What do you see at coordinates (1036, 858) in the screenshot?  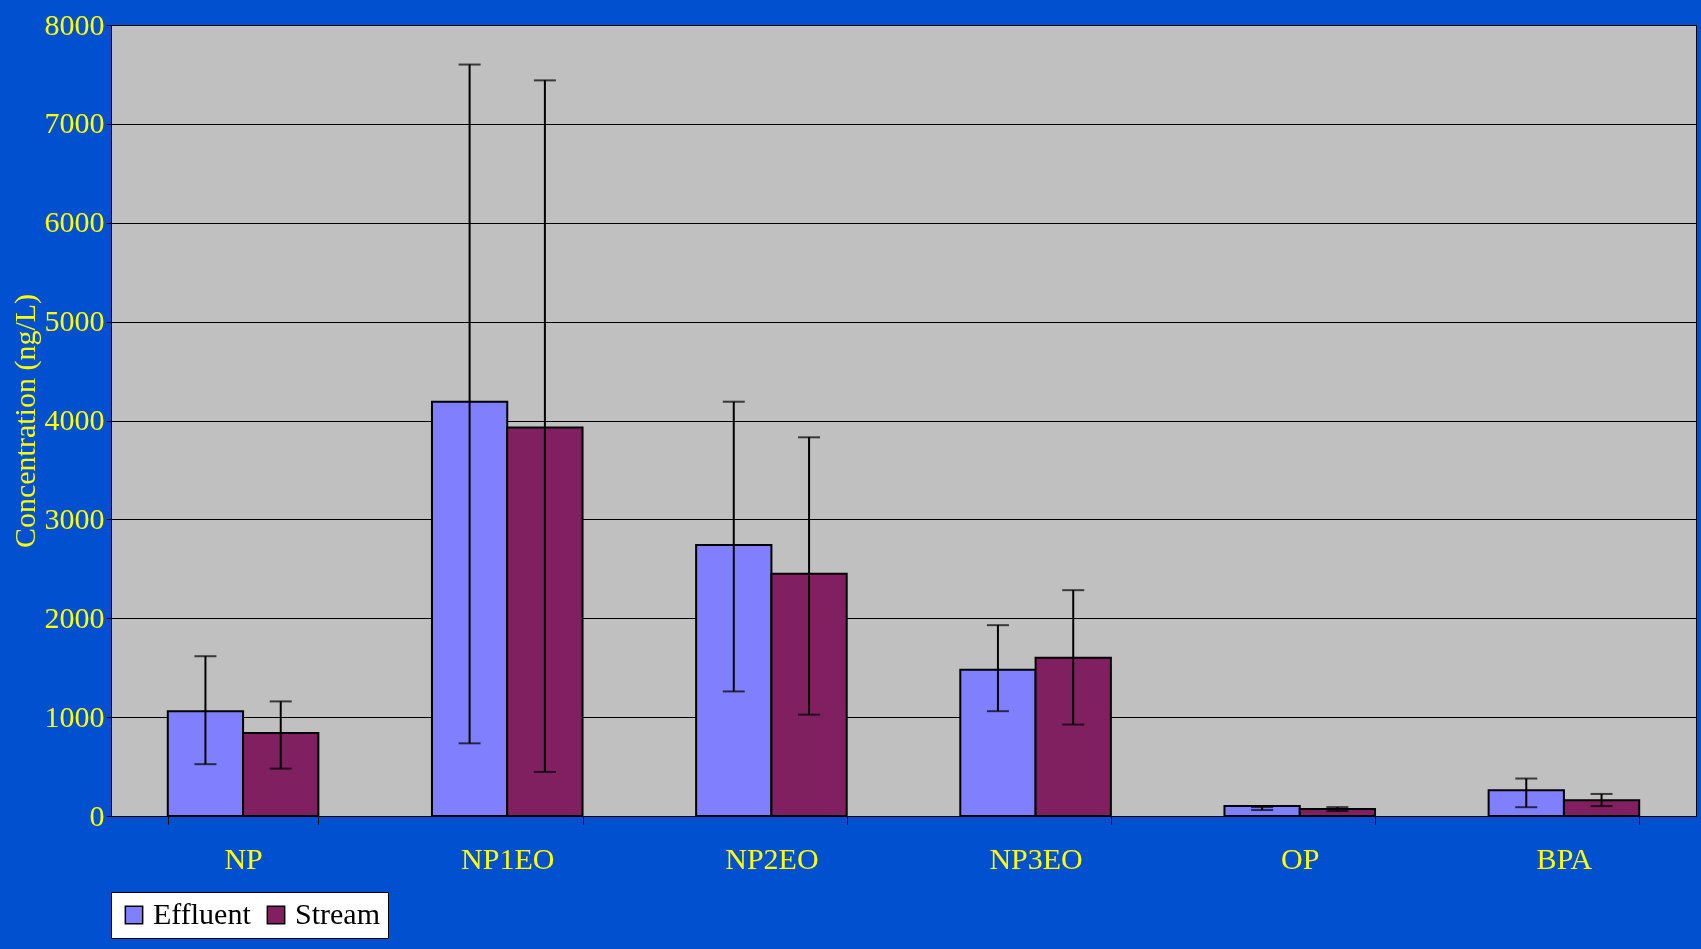 I see `x-tick-label: NP3EO` at bounding box center [1036, 858].